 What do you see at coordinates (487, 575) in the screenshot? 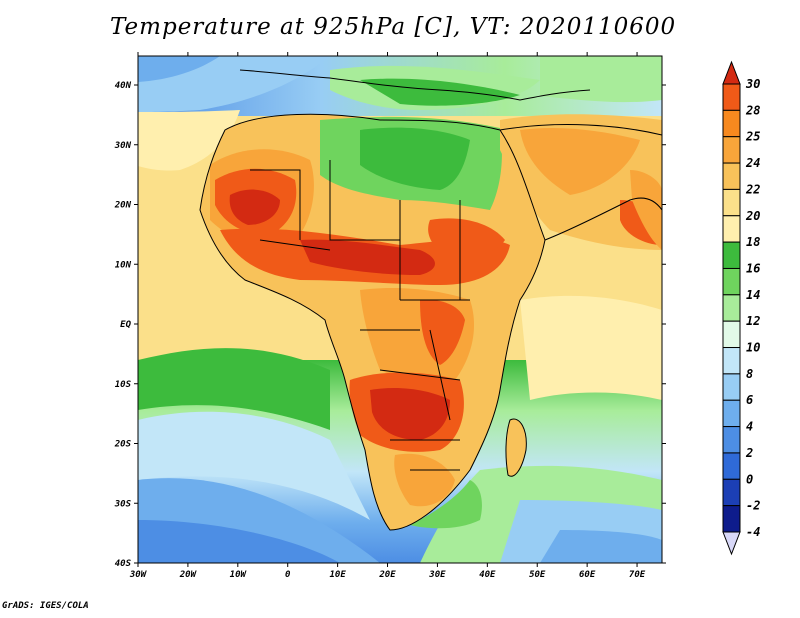
I see `lon-tick-label: 40E` at bounding box center [487, 575].